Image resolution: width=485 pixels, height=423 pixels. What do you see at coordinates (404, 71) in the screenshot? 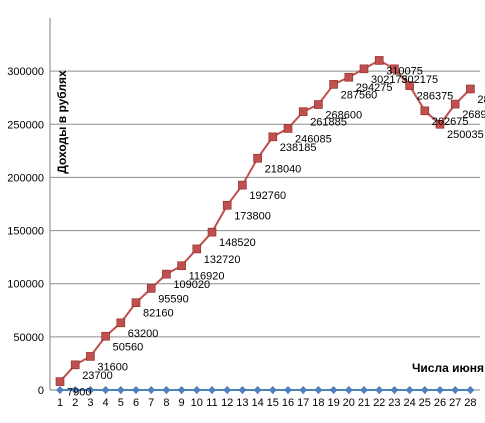
I see `data-label: 310075` at bounding box center [404, 71].